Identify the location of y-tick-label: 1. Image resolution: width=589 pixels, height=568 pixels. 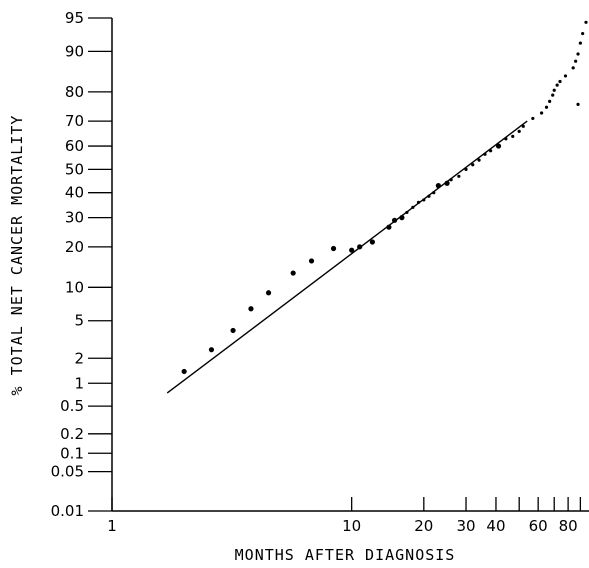
(79, 383).